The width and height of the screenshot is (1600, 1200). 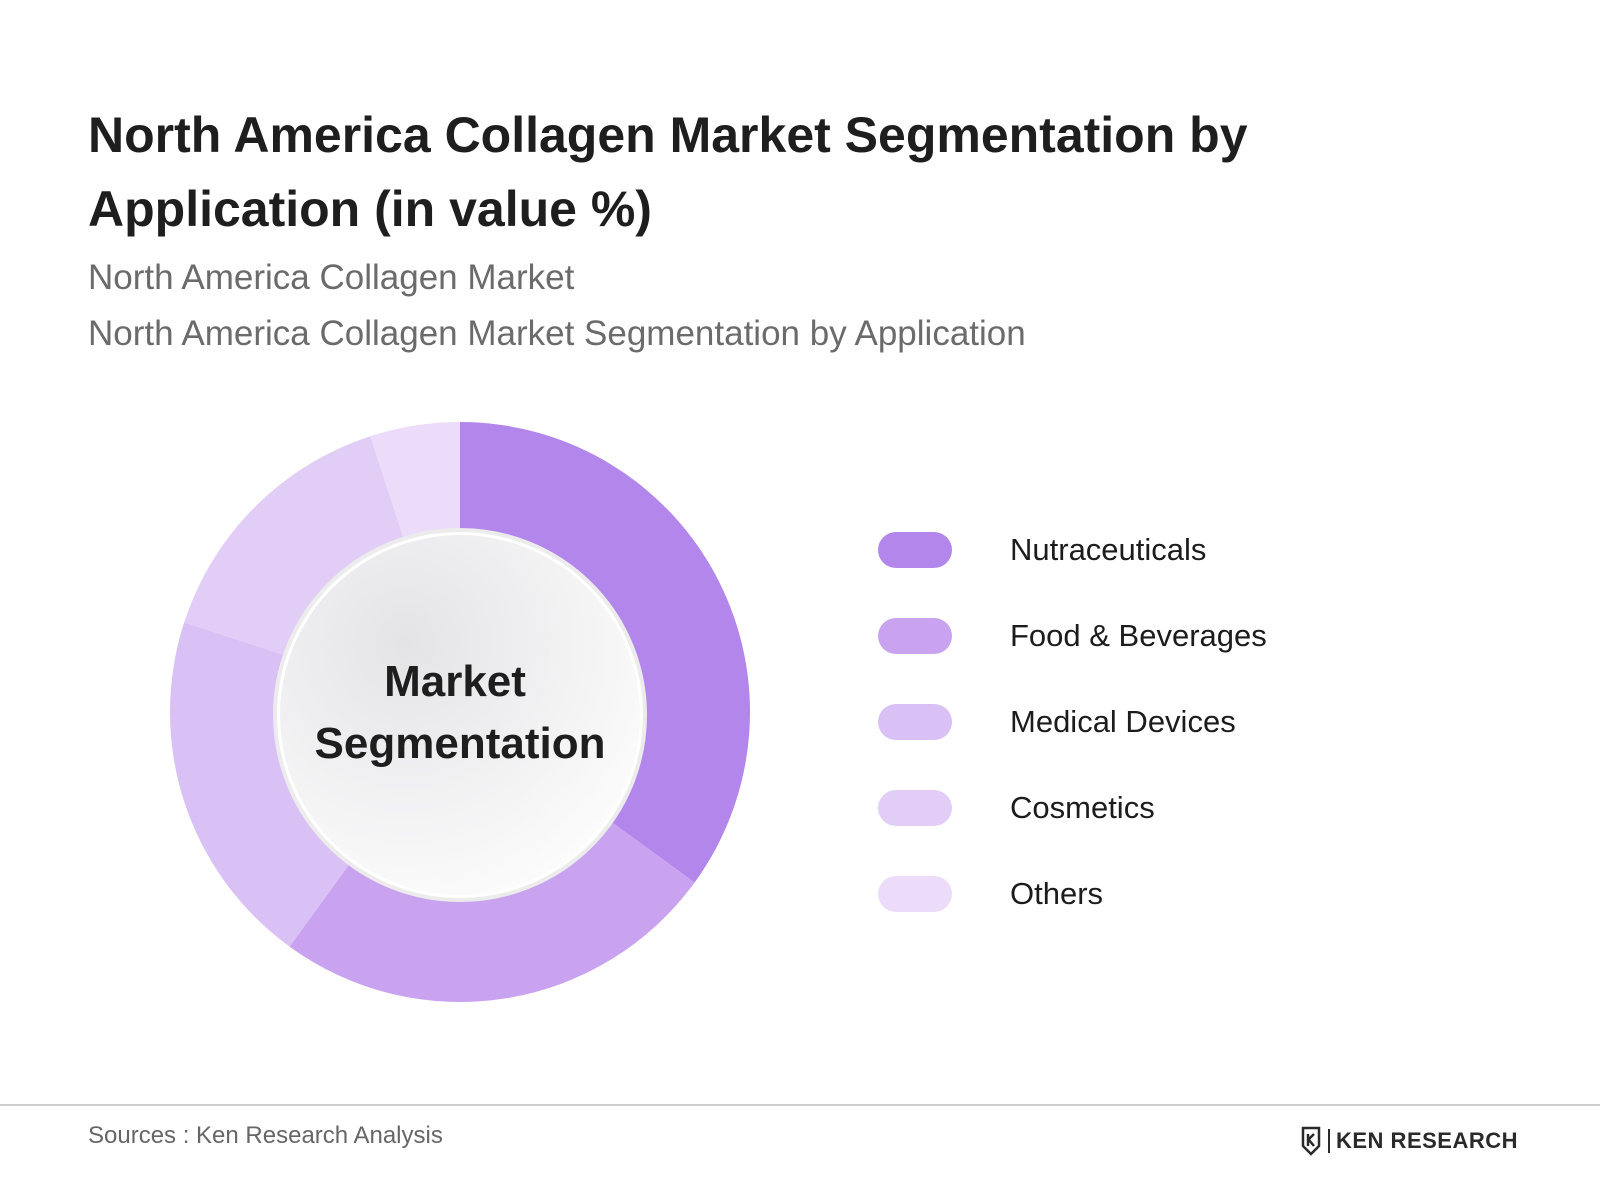 What do you see at coordinates (1082, 807) in the screenshot?
I see `legend-label: Cosmetics` at bounding box center [1082, 807].